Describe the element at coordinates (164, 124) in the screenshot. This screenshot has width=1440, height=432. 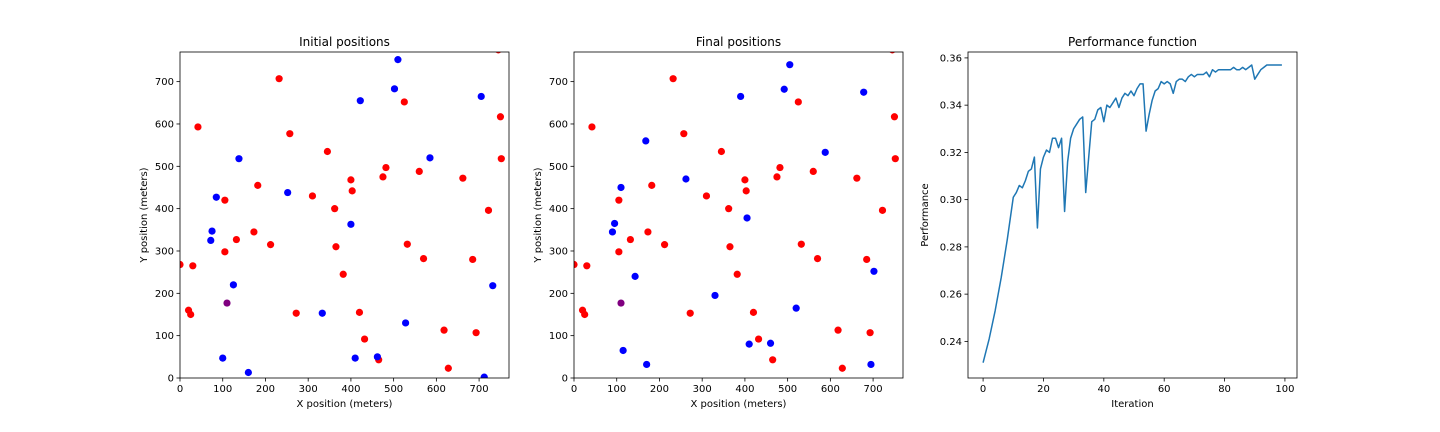
I see `y-tick-label: 600` at that location.